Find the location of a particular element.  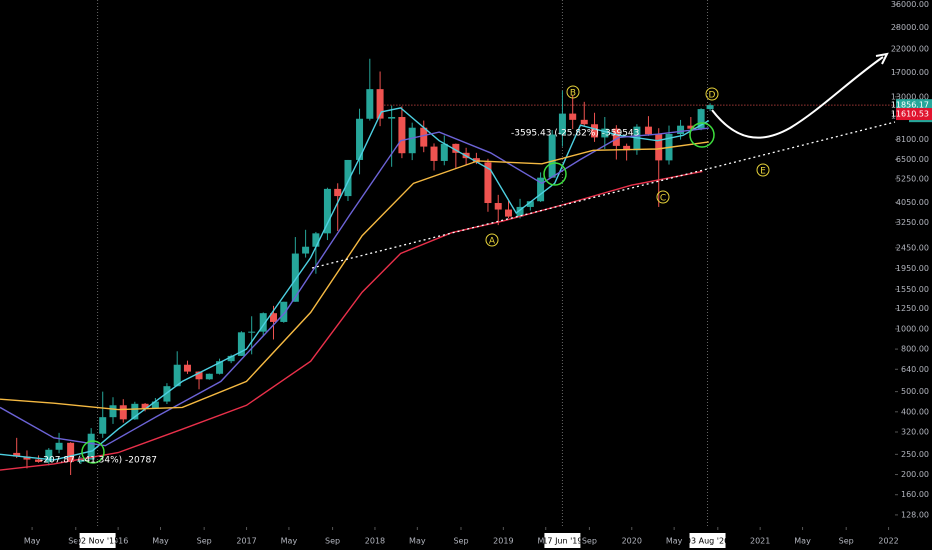

y-tick-label: 500.00 is located at coordinates (915, 391).